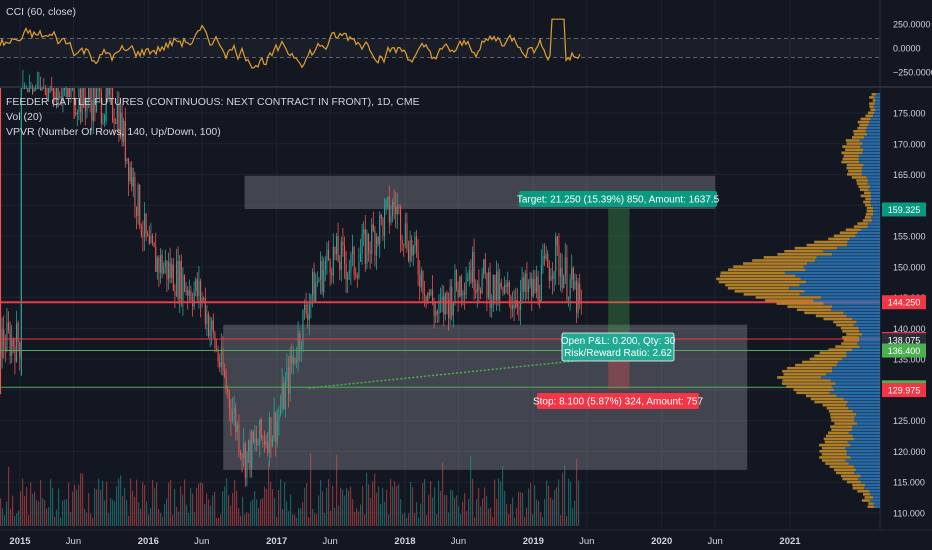 This screenshot has width=932, height=550. I want to click on stop-label: Stop: 8.100 (5.87%) 324, Amount: 757, so click(618, 401).